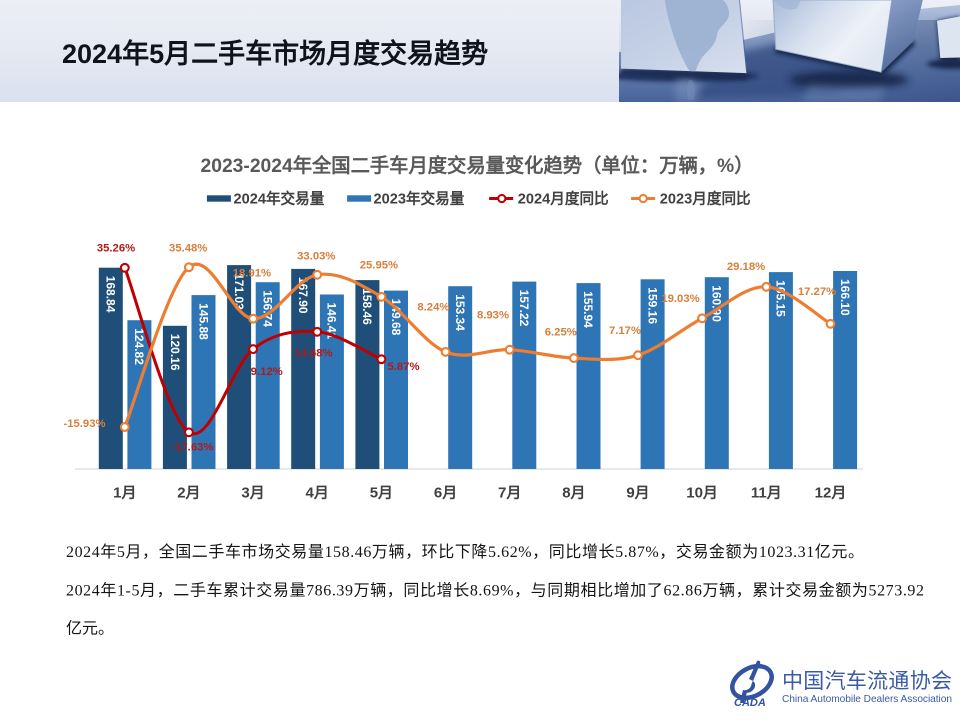 Image resolution: width=960 pixels, height=720 pixels. What do you see at coordinates (460, 312) in the screenshot?
I see `svg-text: 153.34` at bounding box center [460, 312].